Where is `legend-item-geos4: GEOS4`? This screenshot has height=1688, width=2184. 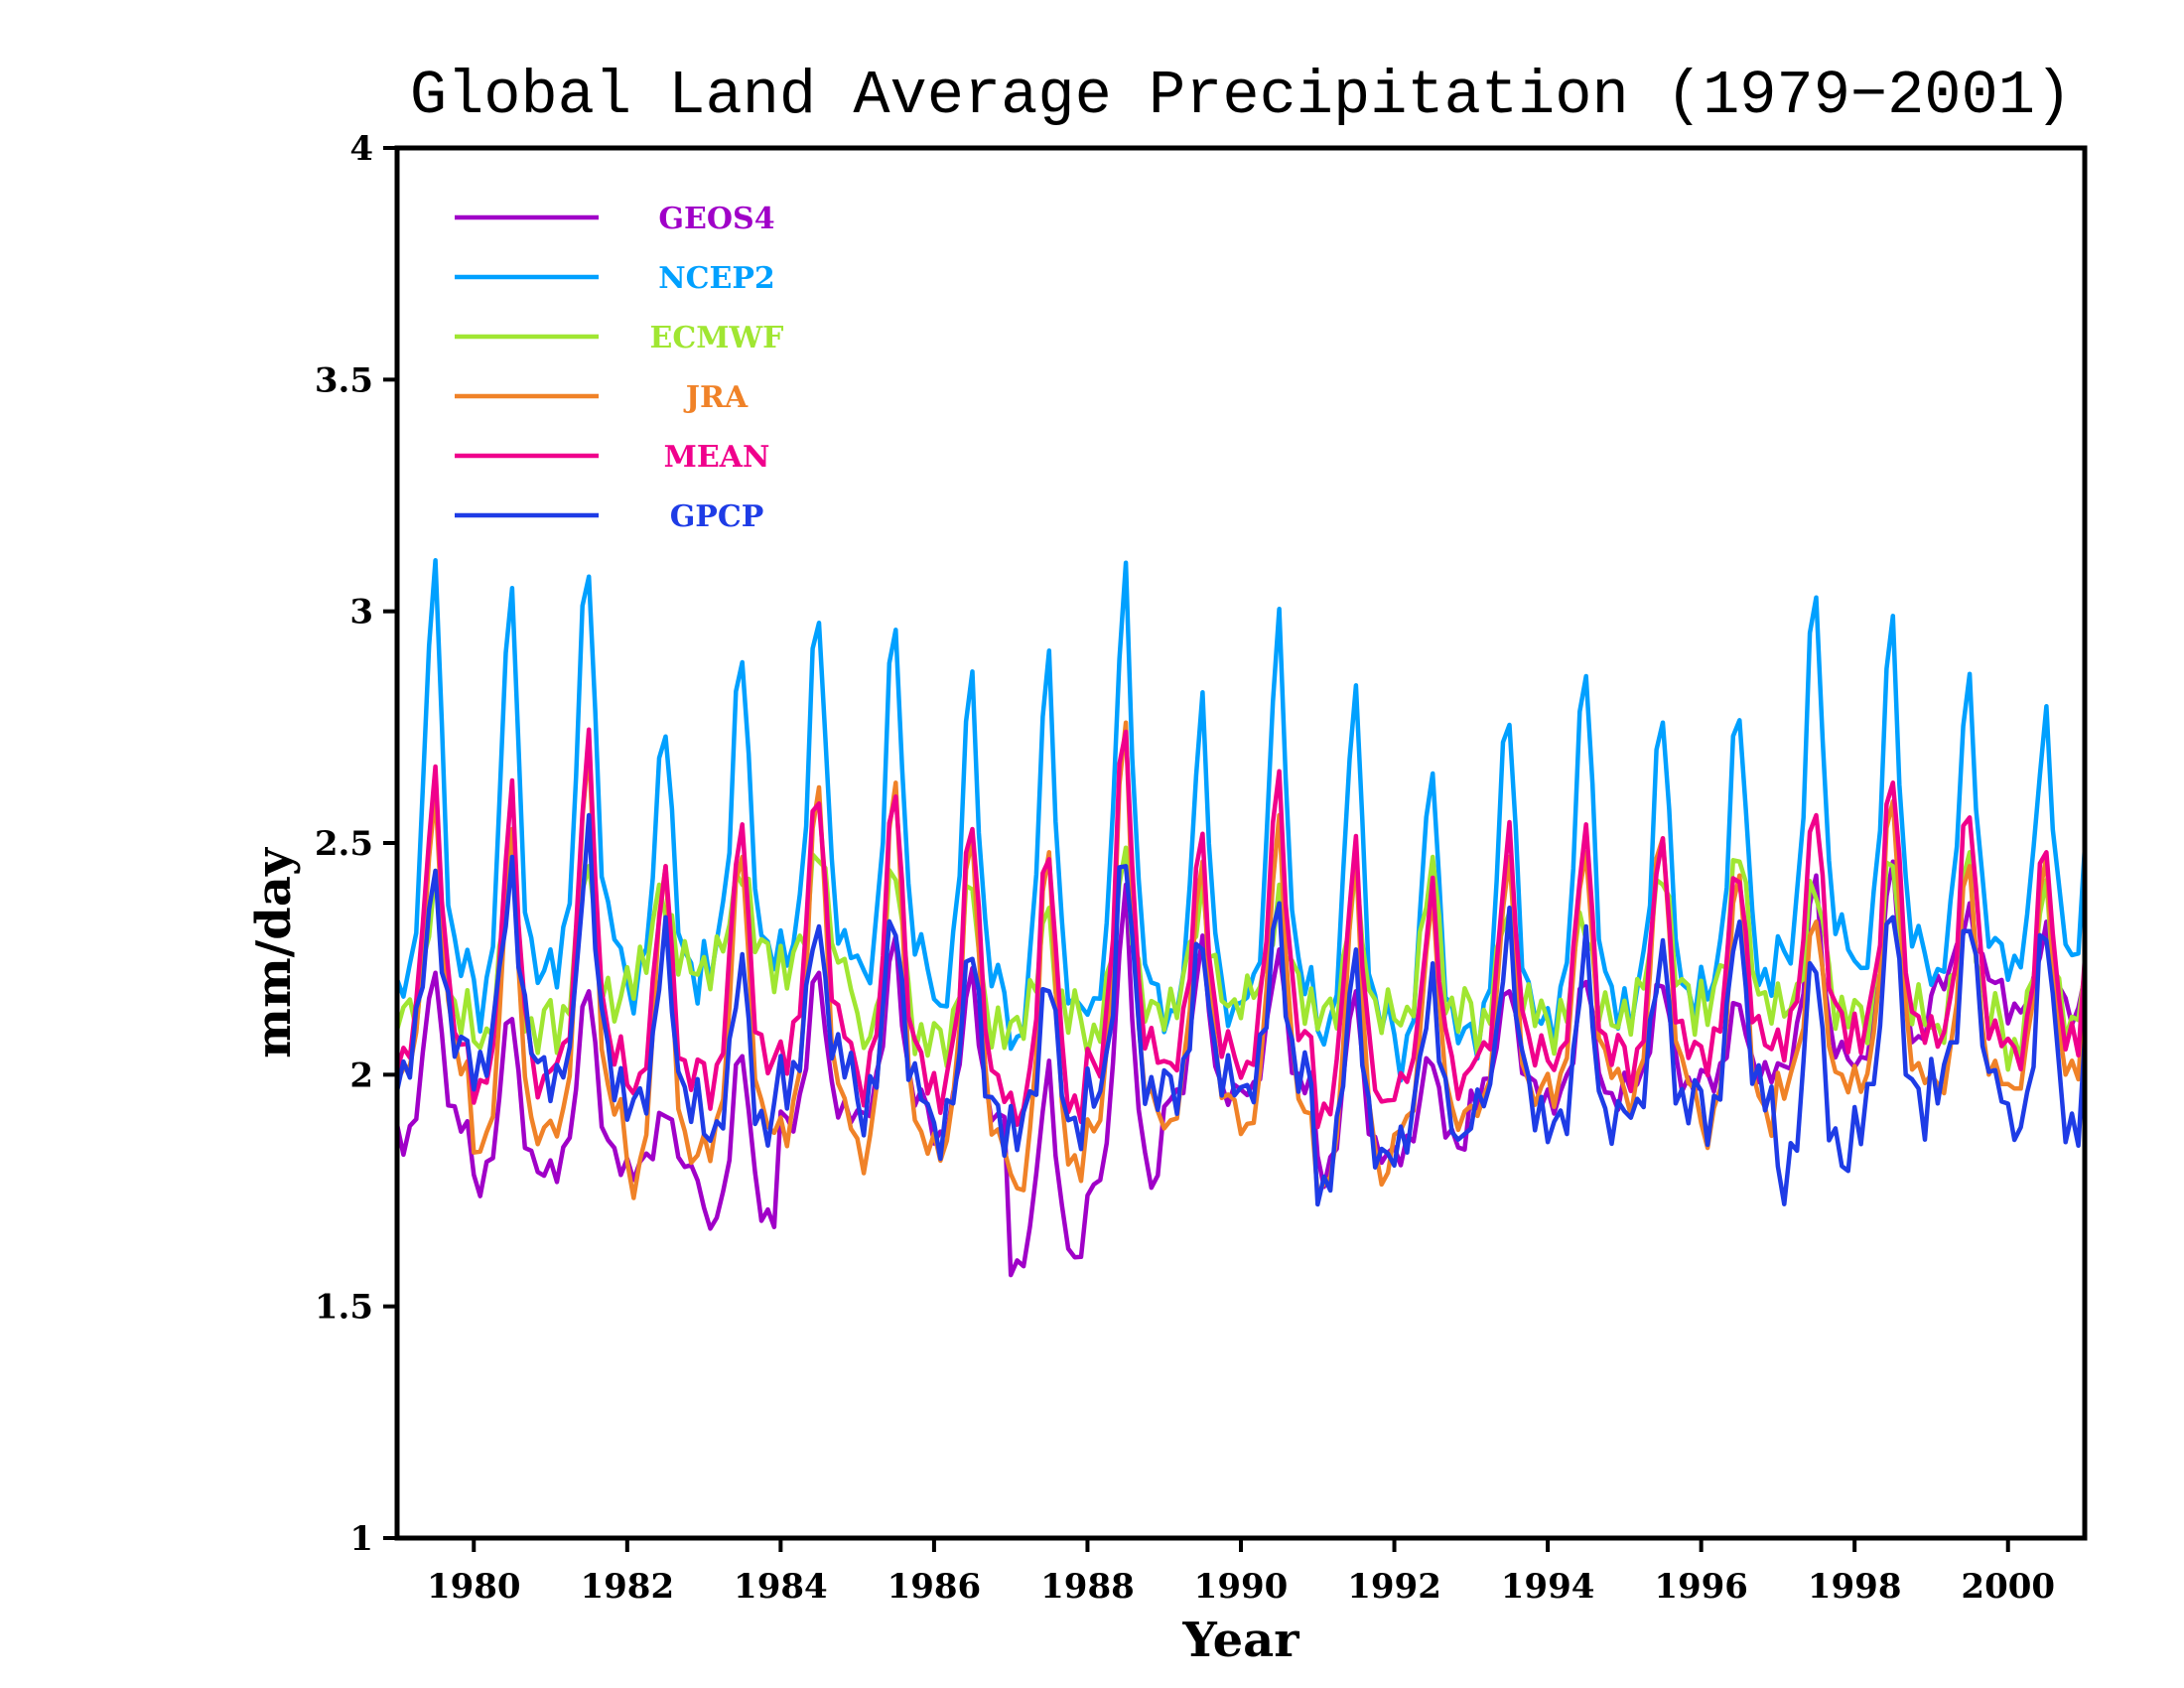 legend-item-geos4: GEOS4 is located at coordinates (615, 219).